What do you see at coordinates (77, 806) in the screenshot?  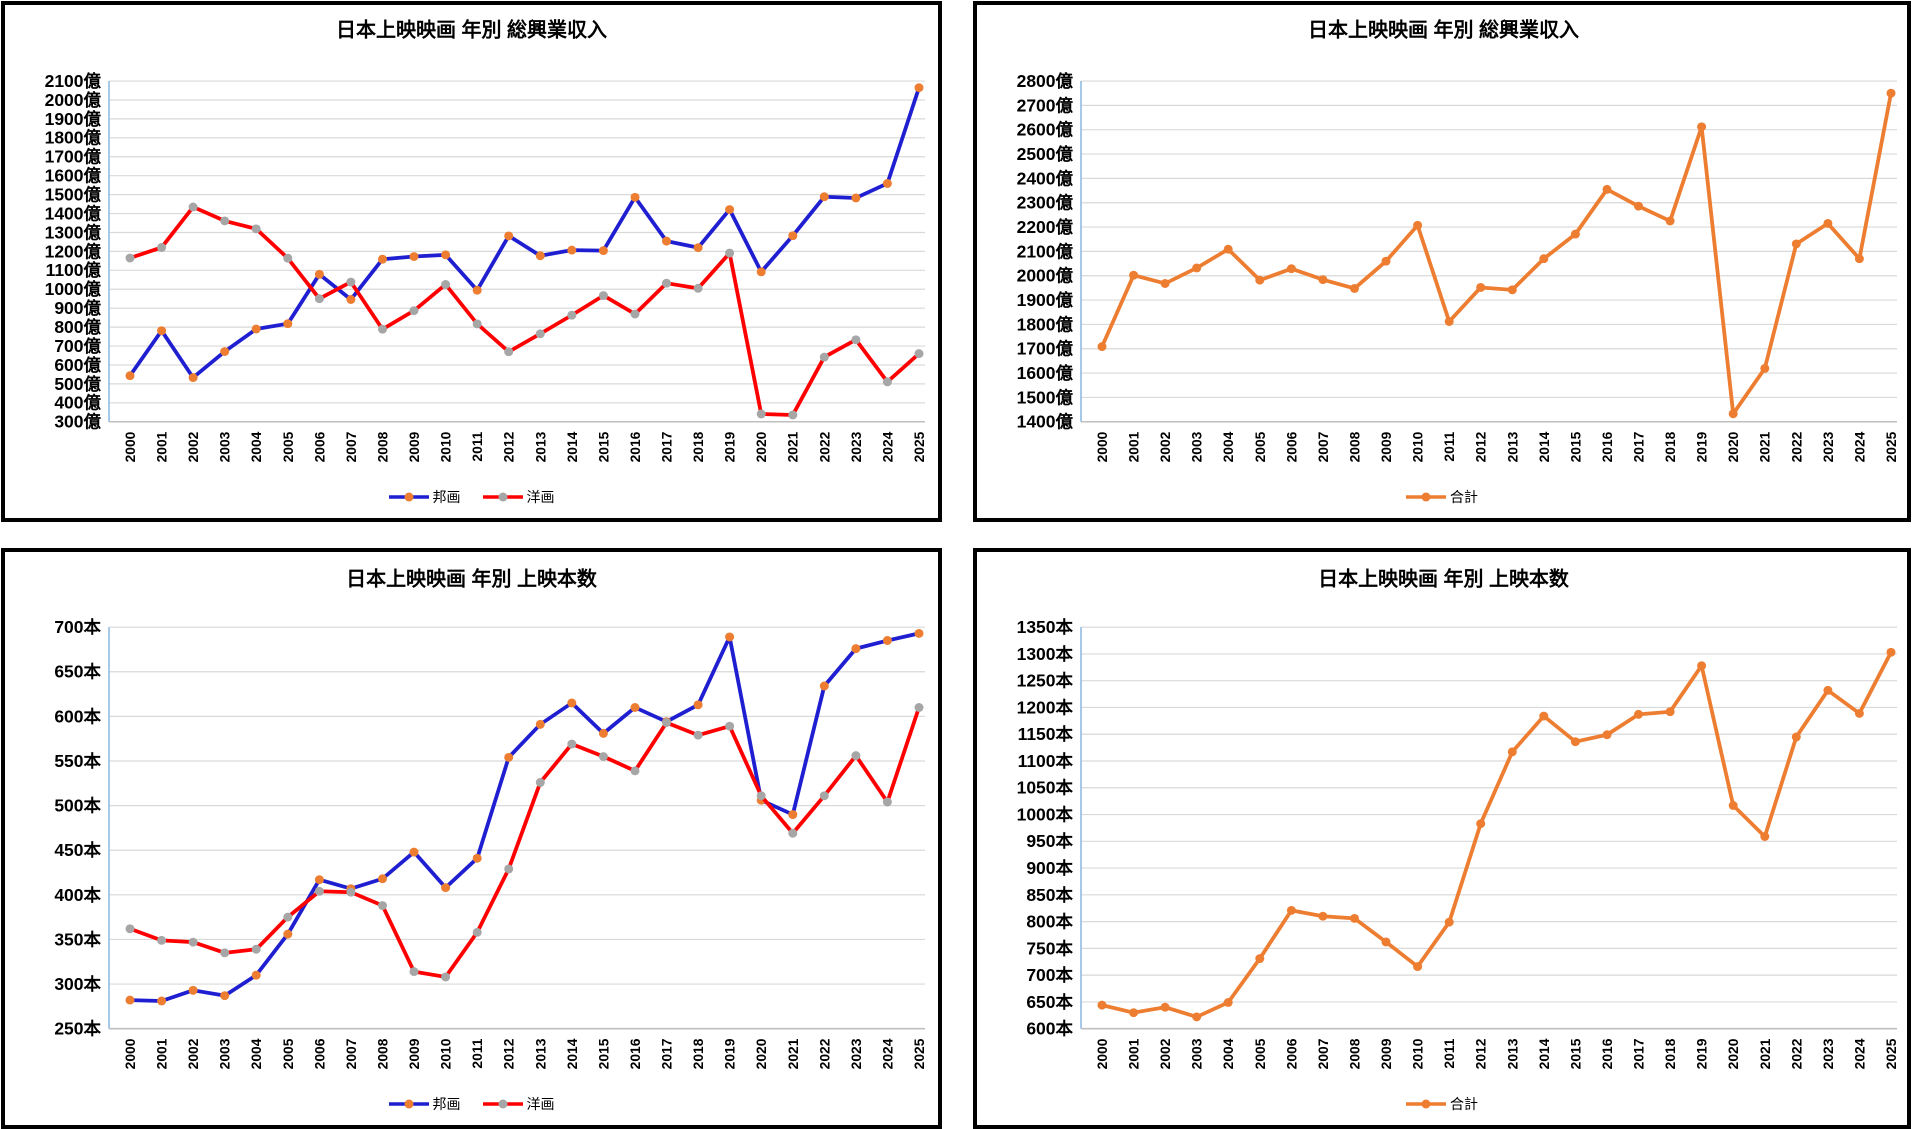 I see `y-axis-label: 500本` at bounding box center [77, 806].